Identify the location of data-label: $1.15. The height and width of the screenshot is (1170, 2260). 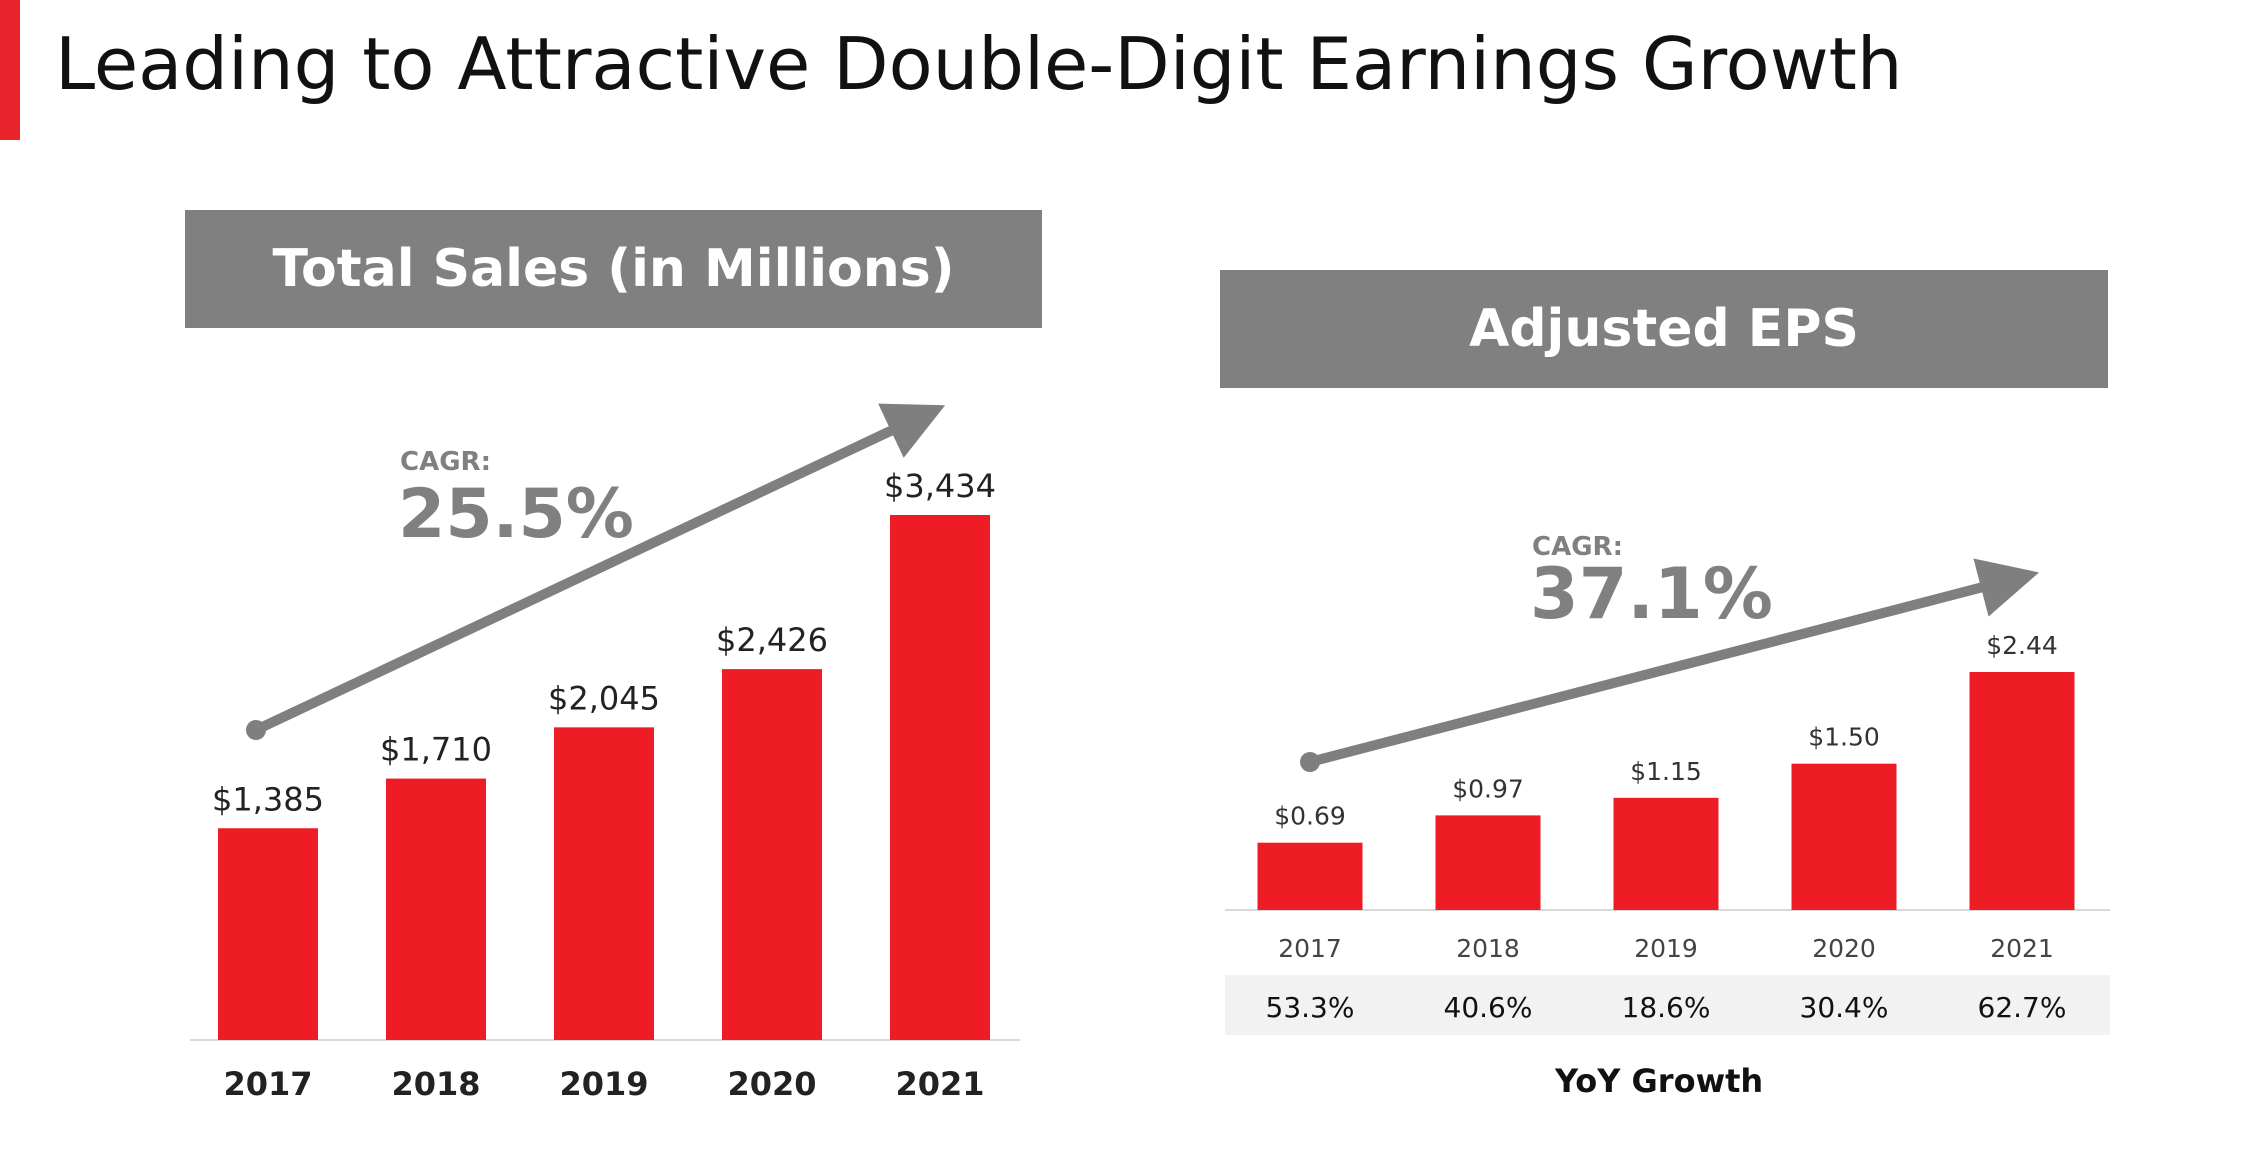
(1666, 771).